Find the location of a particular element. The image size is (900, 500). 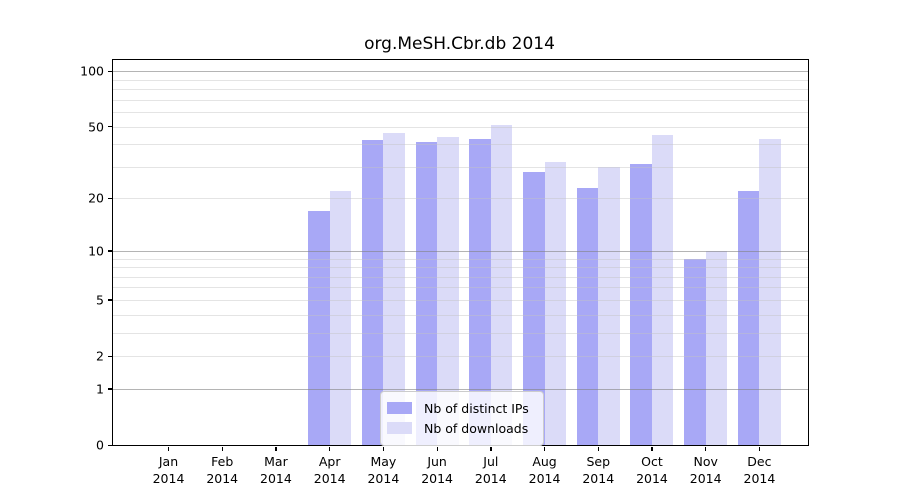

legend-swatch-downloads is located at coordinates (399, 428).